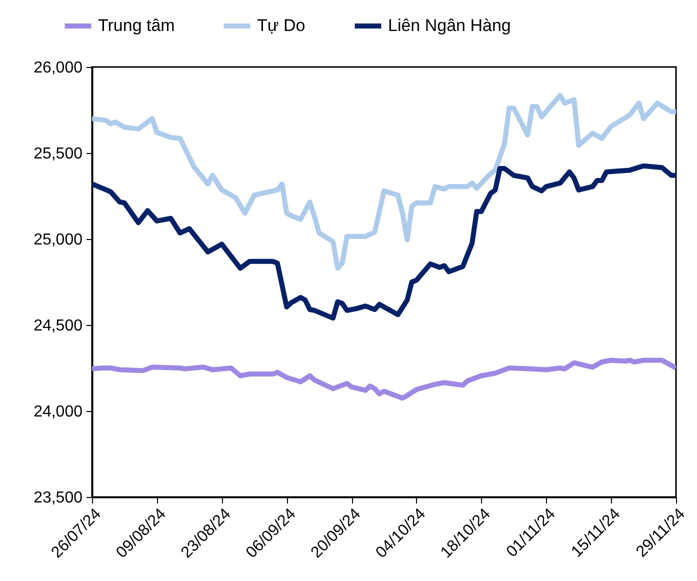 This screenshot has height=581, width=697. What do you see at coordinates (58, 326) in the screenshot?
I see `y-tick-label: 24,500` at bounding box center [58, 326].